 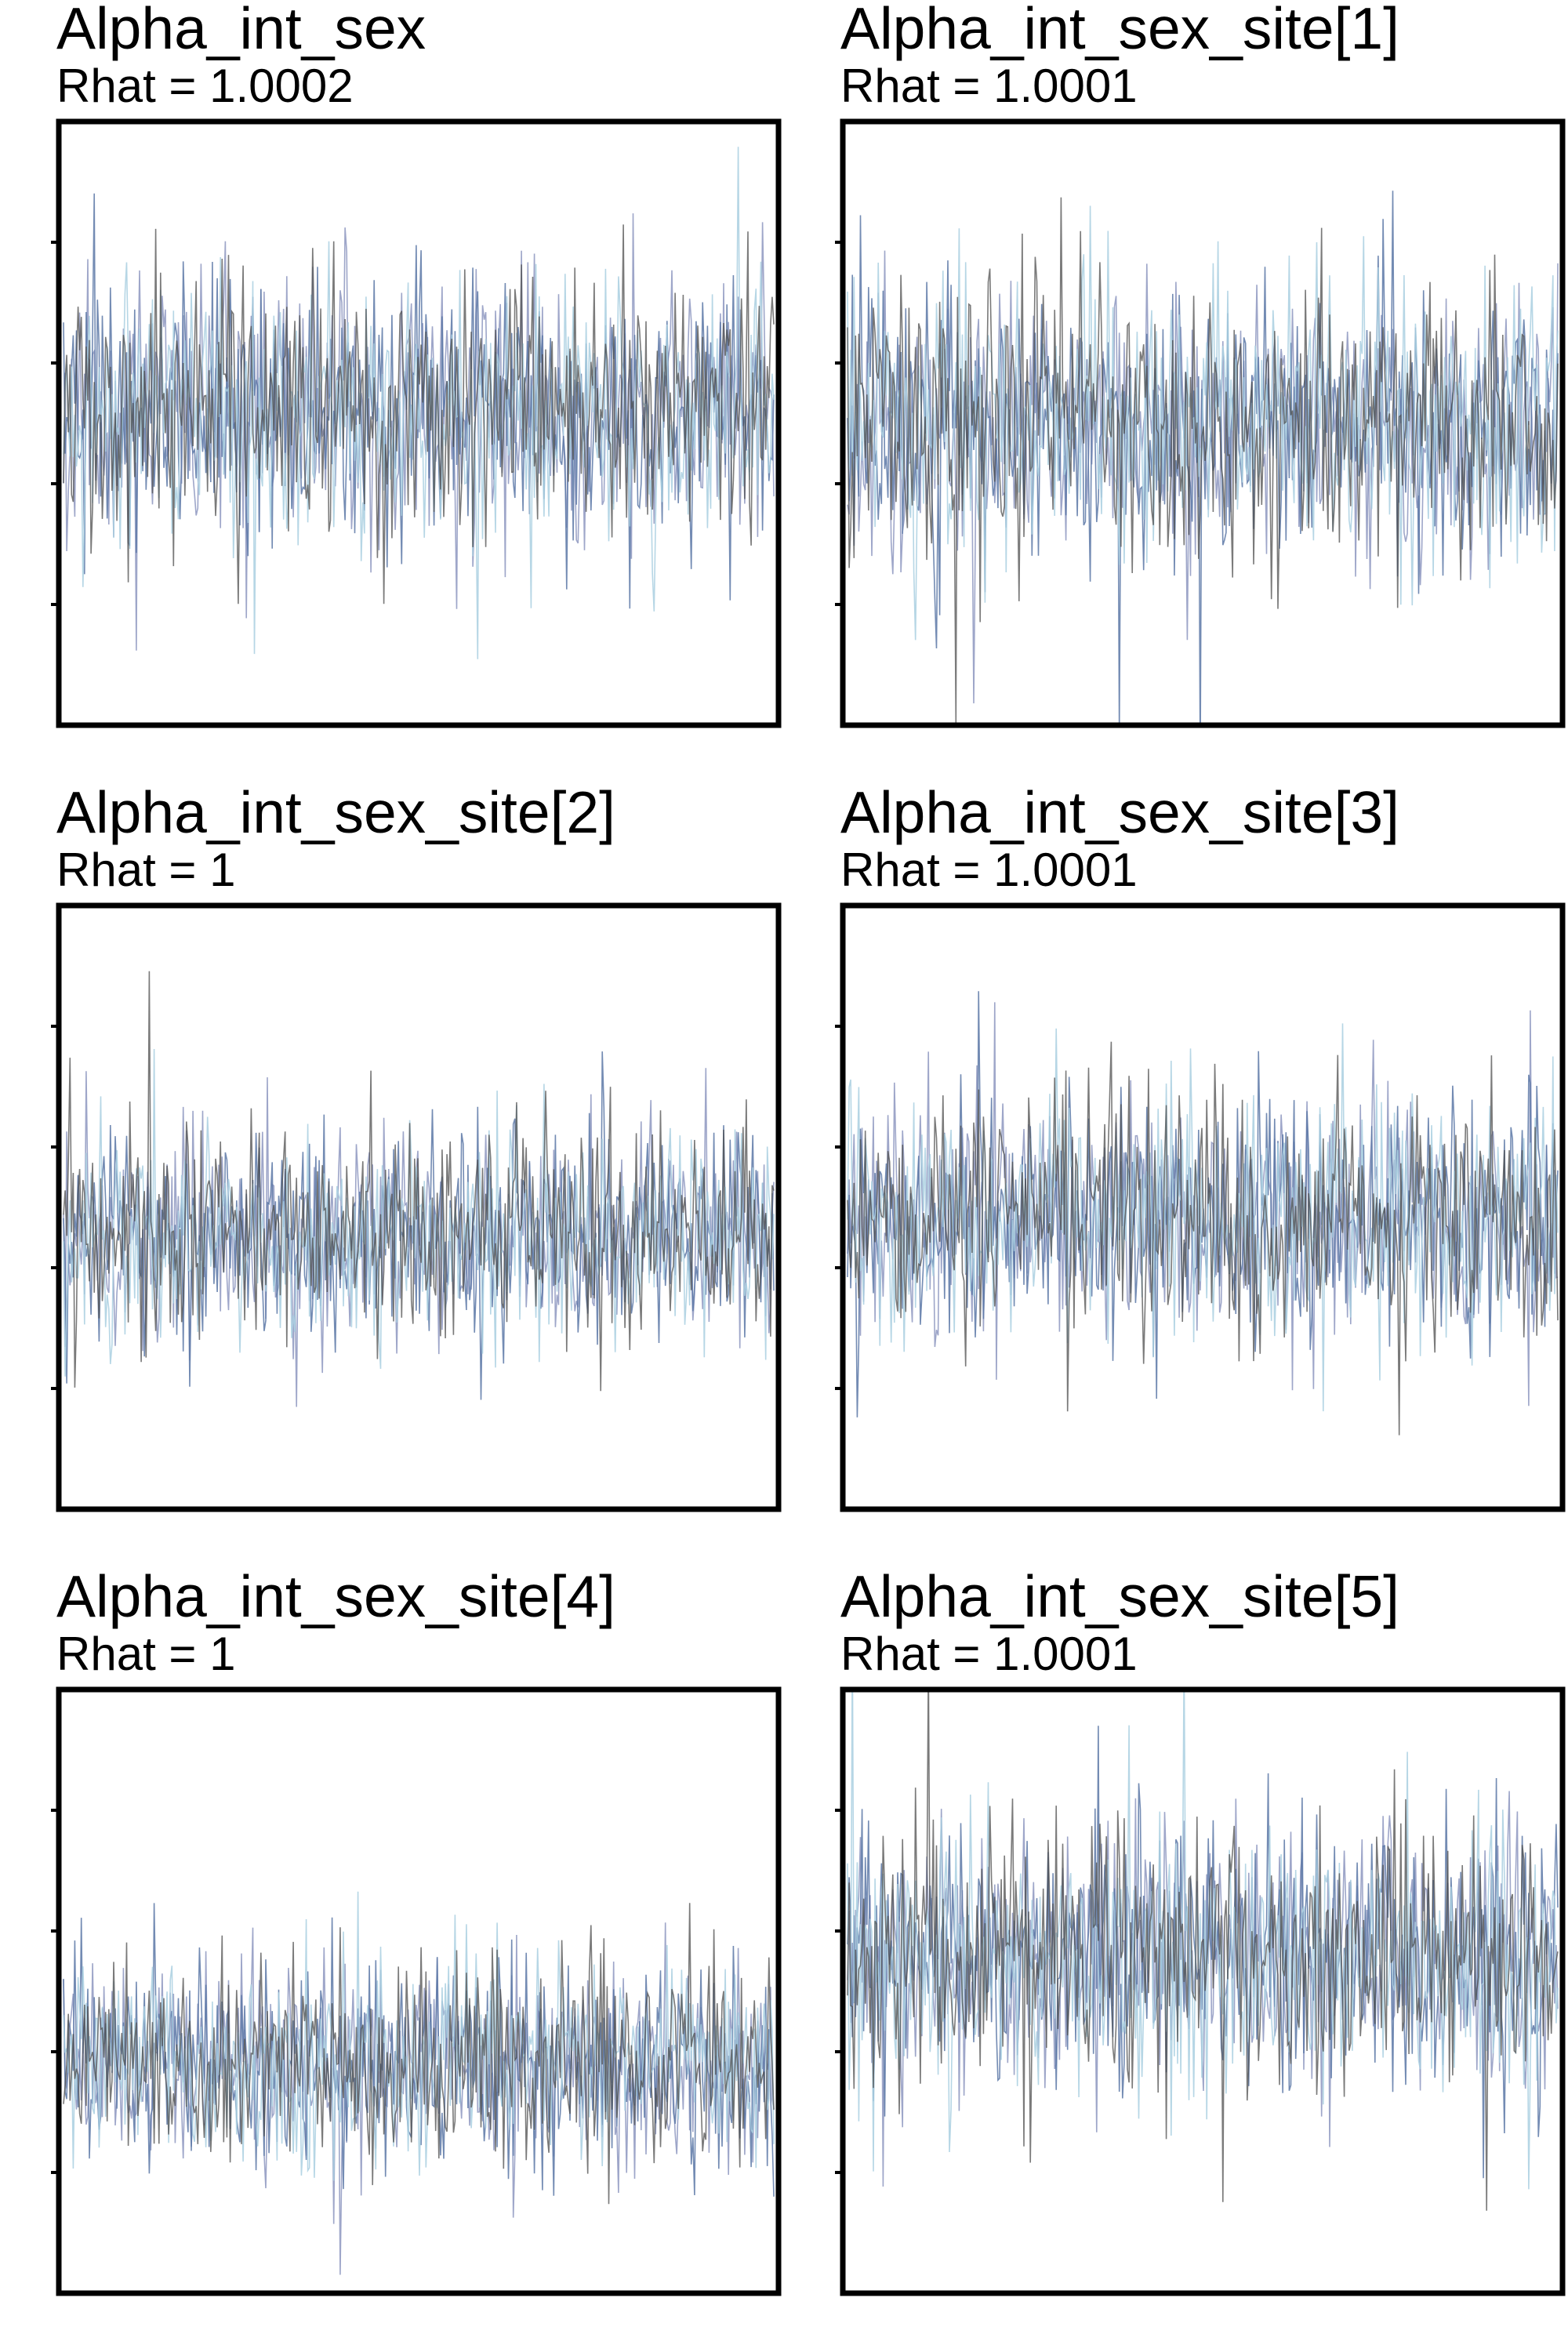 I want to click on panel-alpha-int-sex-site-2: Alpha_int_sex_site[2] Rhat = 1, so click(x=416, y=1145).